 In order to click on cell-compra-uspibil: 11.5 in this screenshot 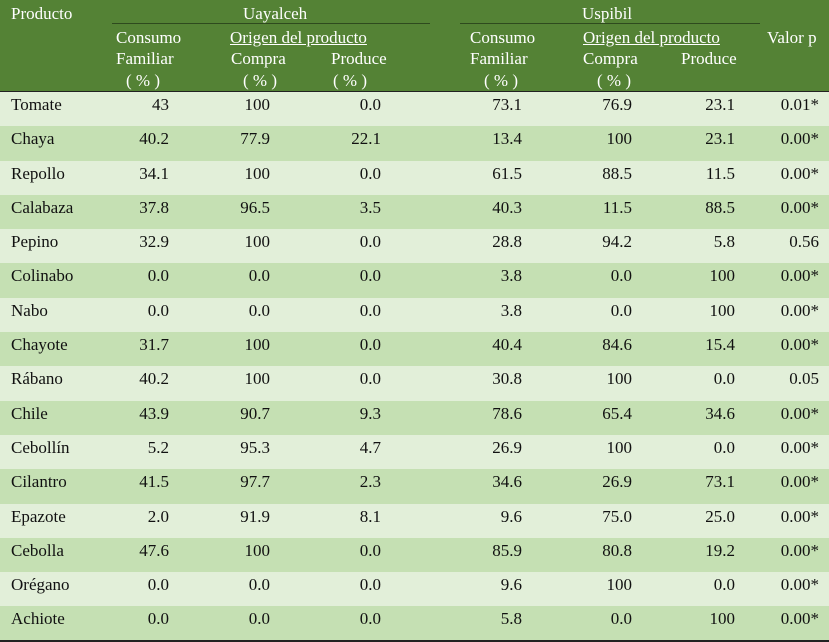, I will do `click(617, 207)`.